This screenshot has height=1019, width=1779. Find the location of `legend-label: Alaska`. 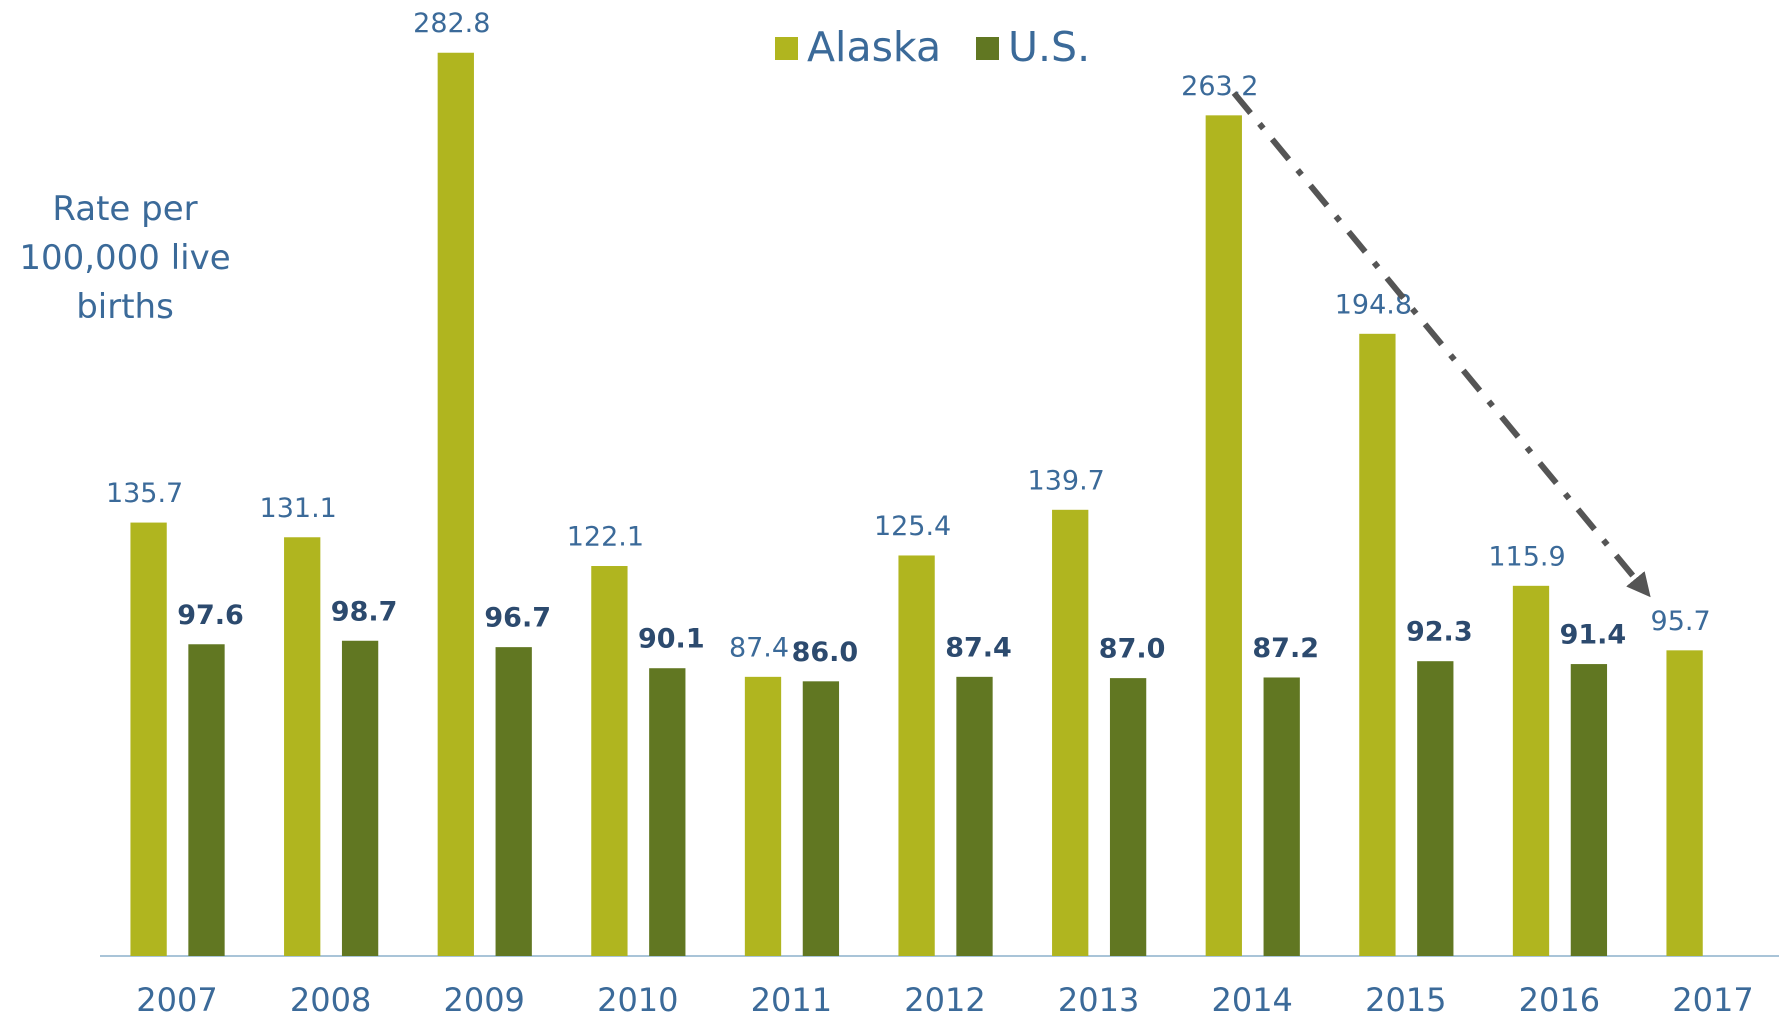

legend-label: Alaska is located at coordinates (874, 47).